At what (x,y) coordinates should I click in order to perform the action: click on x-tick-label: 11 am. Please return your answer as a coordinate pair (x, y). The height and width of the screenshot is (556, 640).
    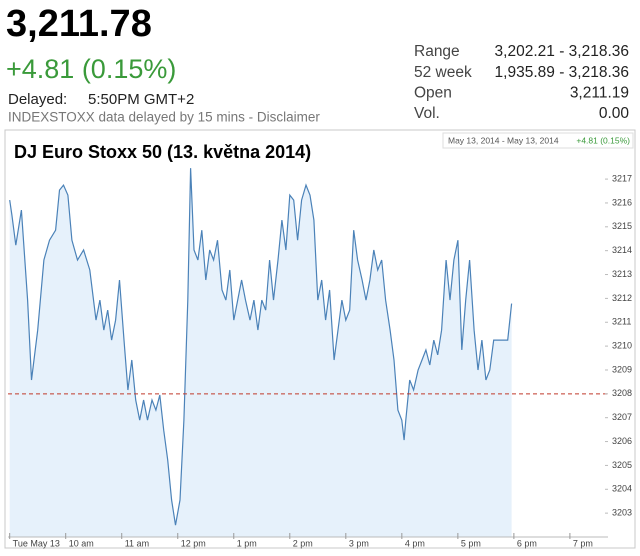
    Looking at the image, I should click on (137, 543).